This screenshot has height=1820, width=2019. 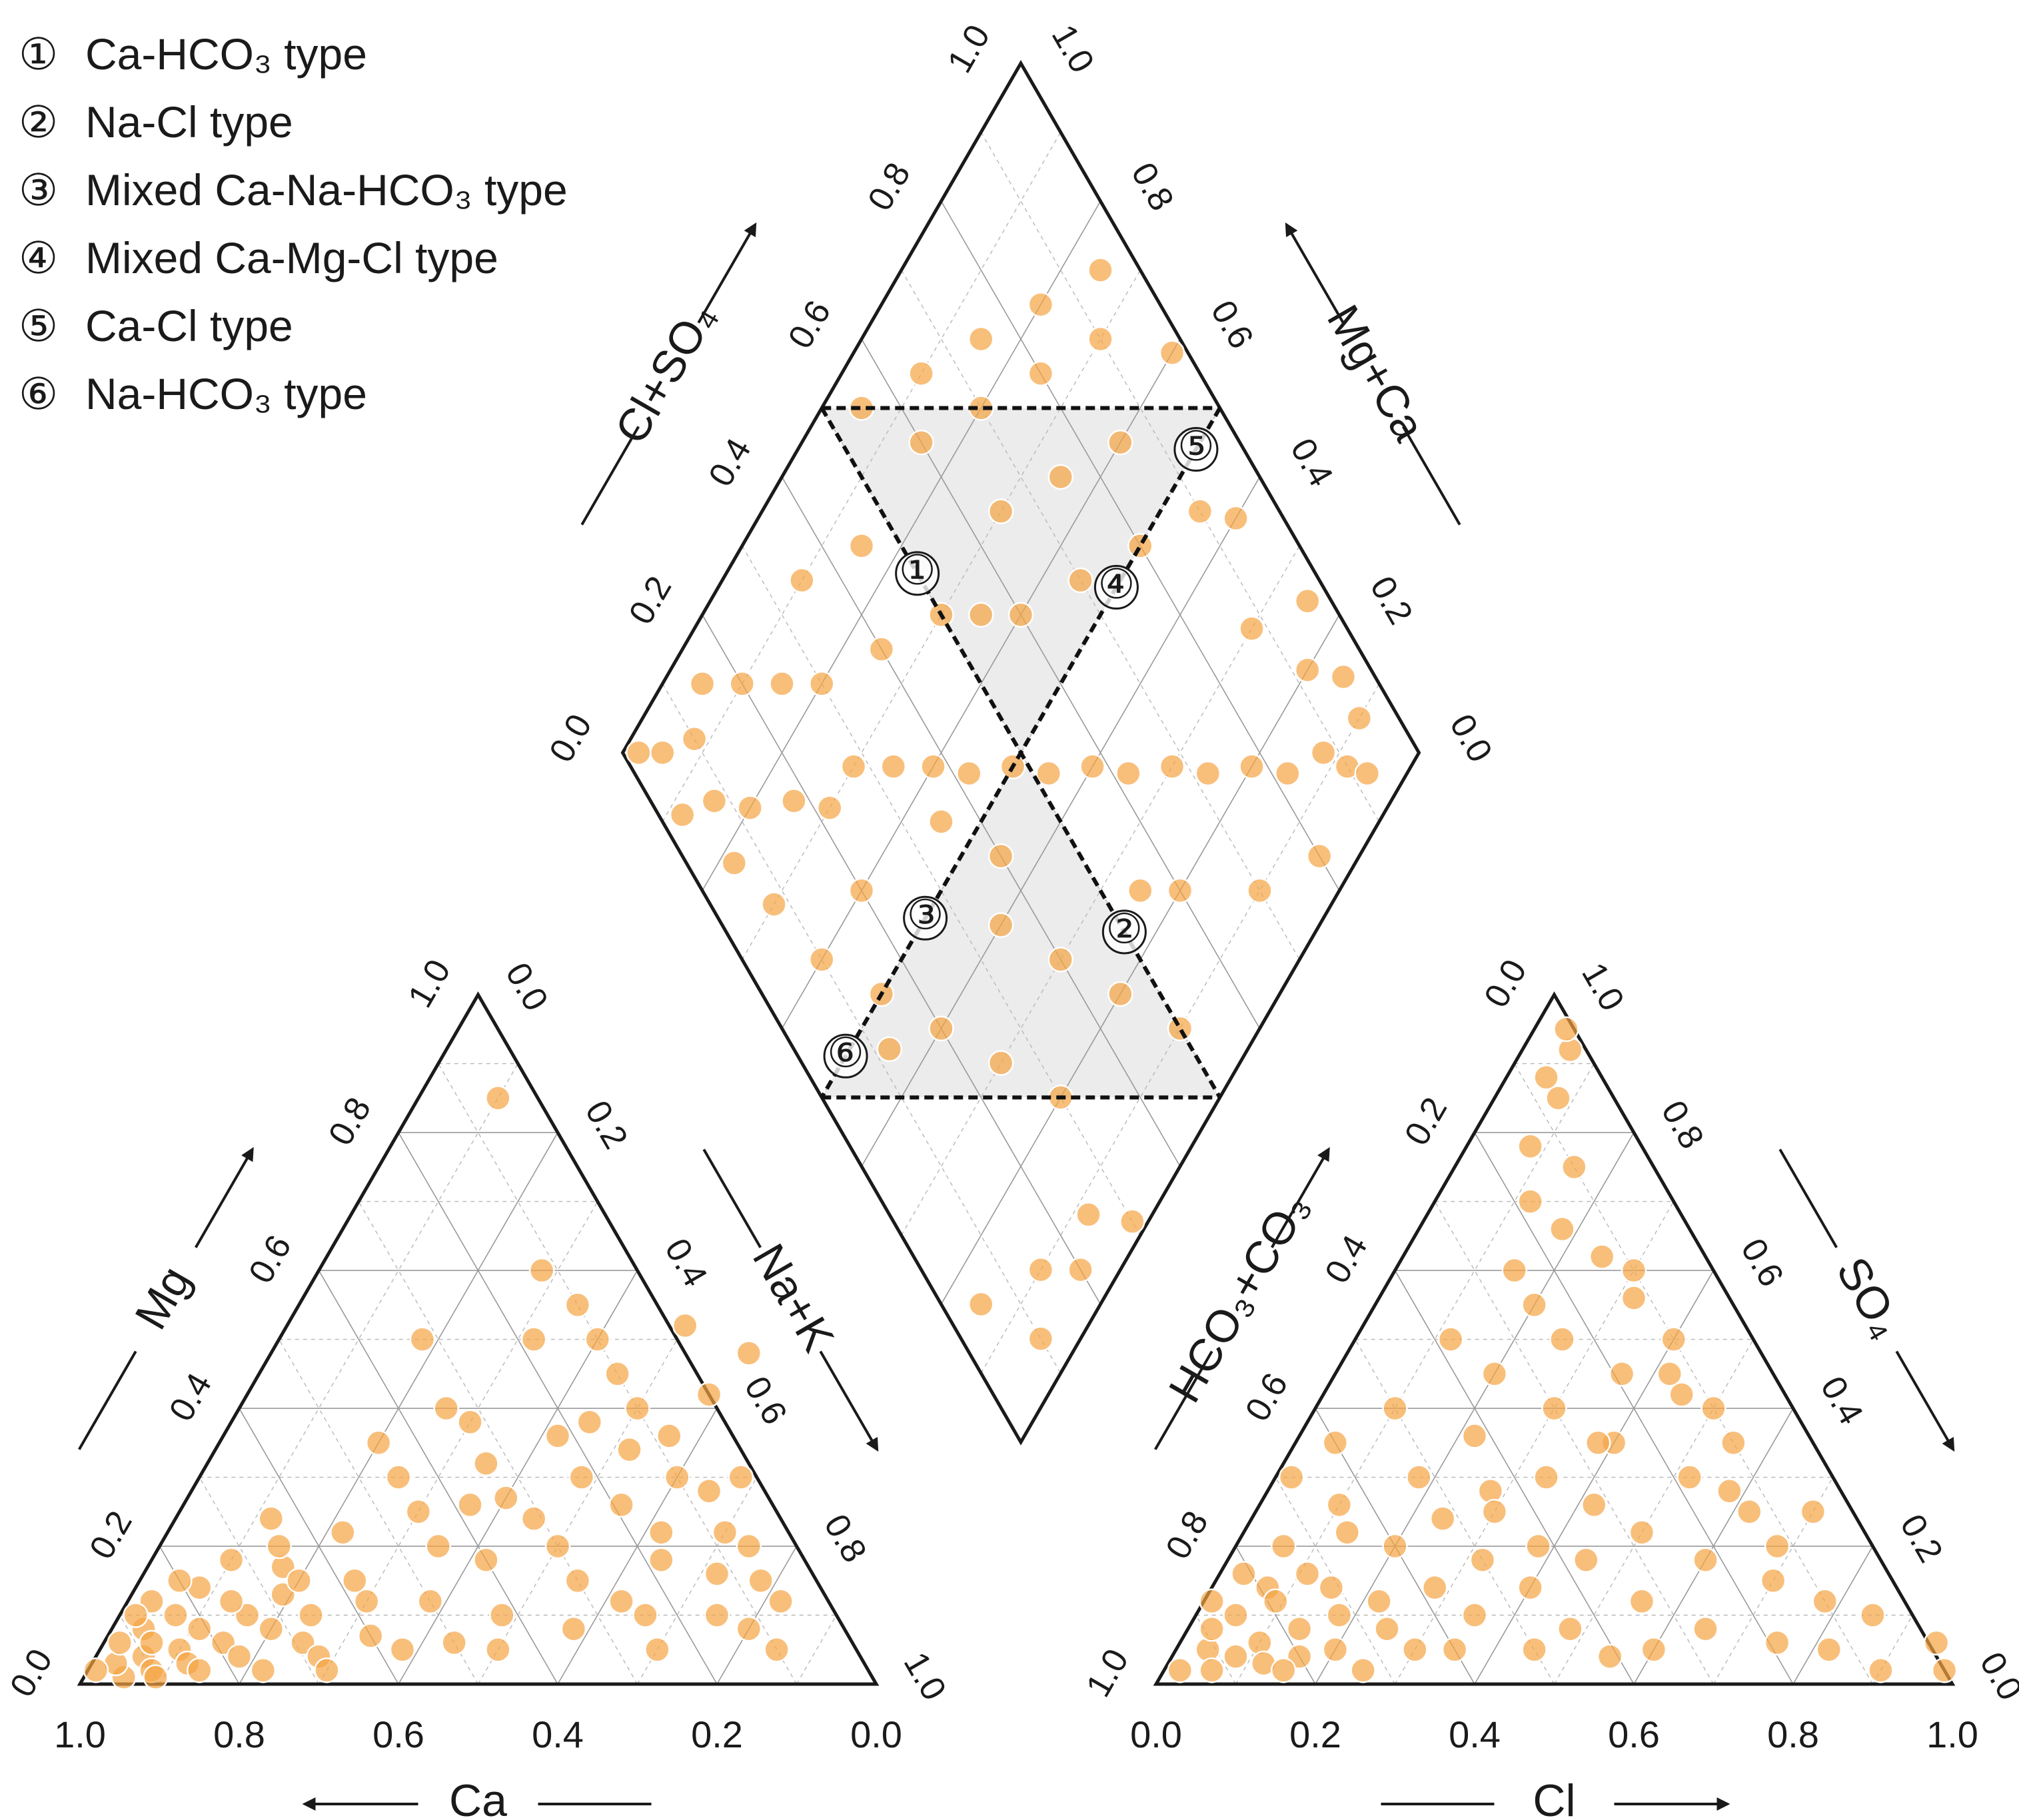 I want to click on diamond-clso4-tick: 0.2, so click(x=650, y=600).